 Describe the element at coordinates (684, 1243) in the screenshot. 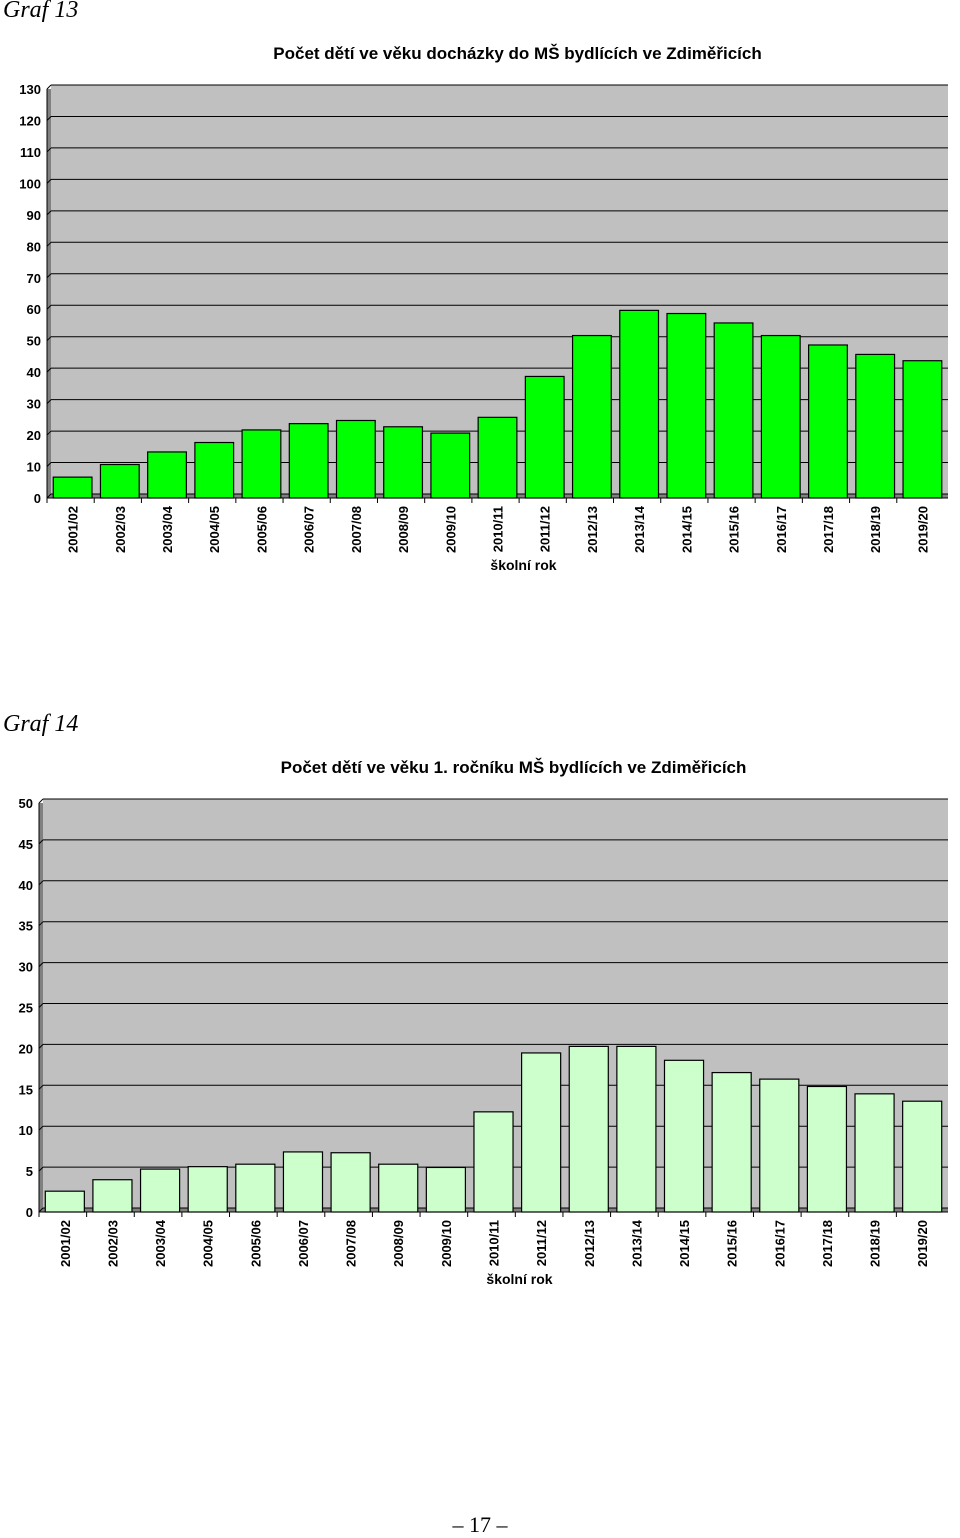

I see `x-tick-label: 2014/15` at that location.